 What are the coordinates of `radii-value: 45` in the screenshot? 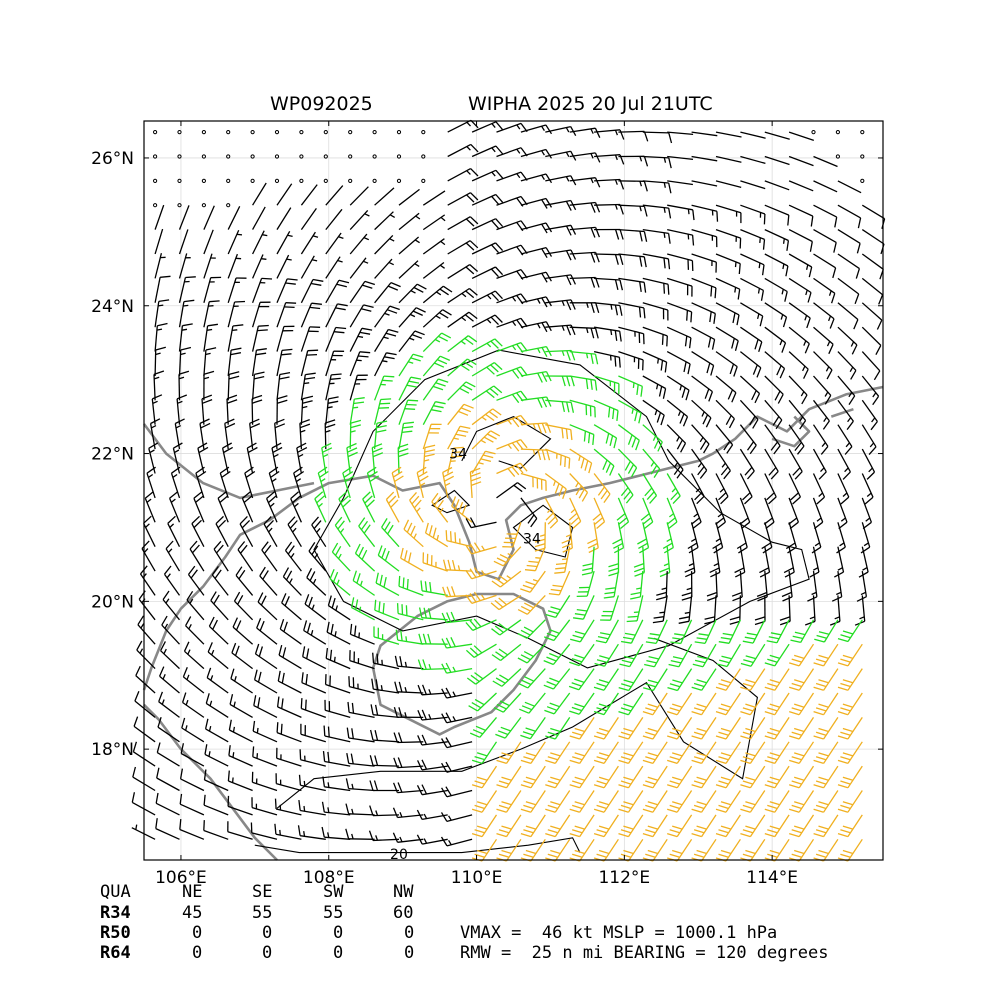 It's located at (192, 913).